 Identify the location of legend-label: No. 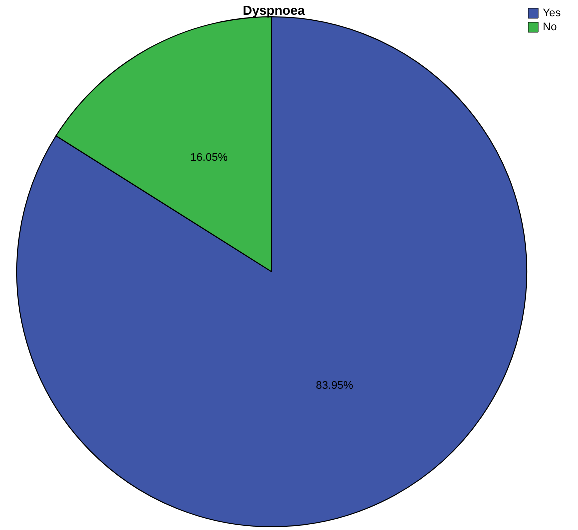
(550, 28).